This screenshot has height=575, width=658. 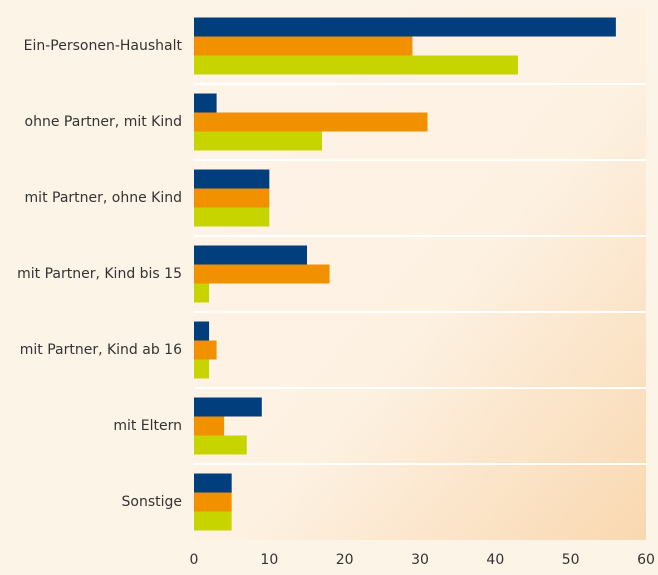 What do you see at coordinates (420, 560) in the screenshot?
I see `x-tick-label: 30` at bounding box center [420, 560].